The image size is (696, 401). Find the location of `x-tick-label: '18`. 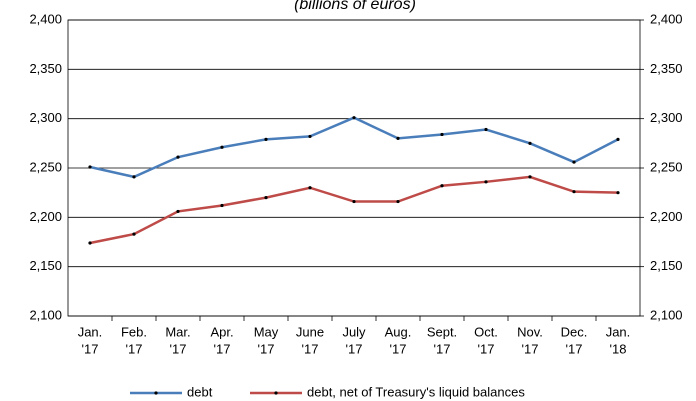

x-tick-label: '18 is located at coordinates (618, 348).